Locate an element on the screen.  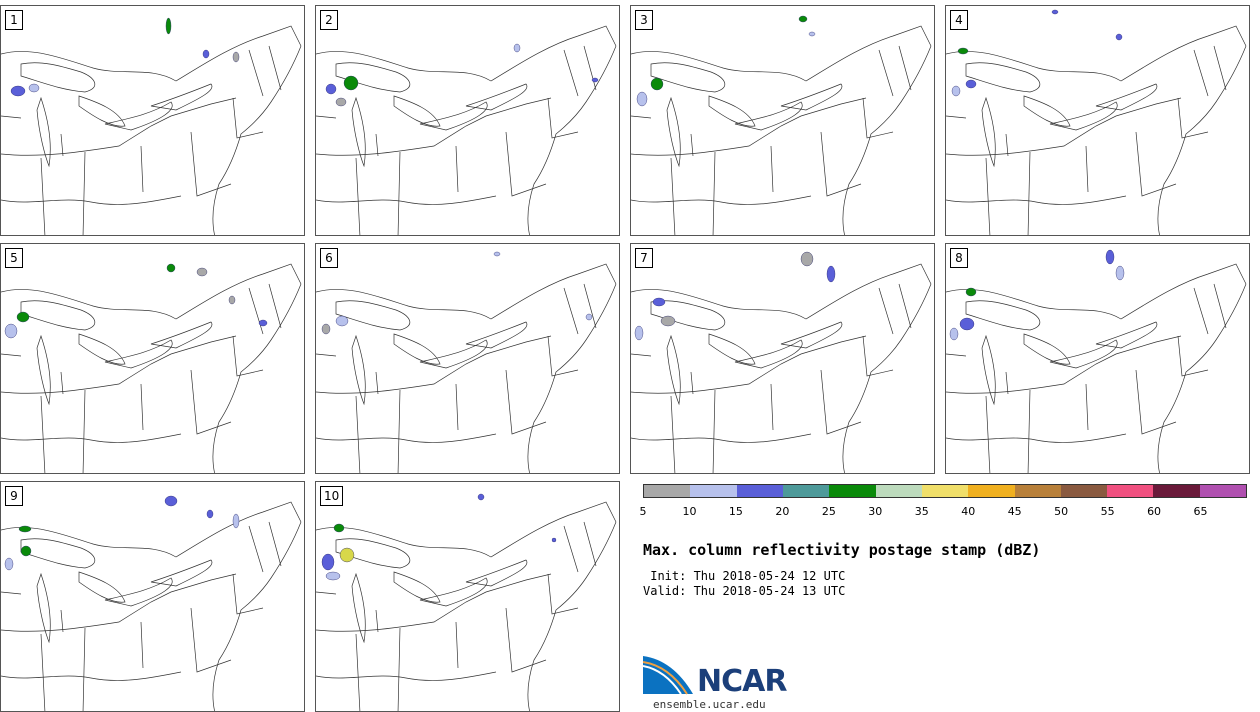
colorbar-tick-label: 25 is located at coordinates (828, 511).